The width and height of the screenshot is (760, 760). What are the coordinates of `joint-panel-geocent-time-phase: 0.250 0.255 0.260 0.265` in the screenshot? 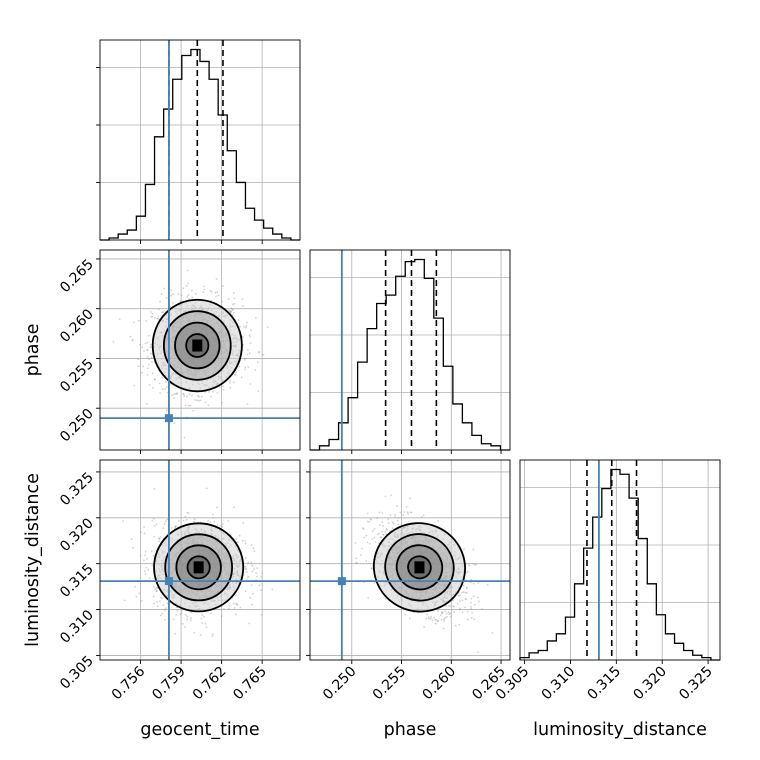 It's located at (179, 351).